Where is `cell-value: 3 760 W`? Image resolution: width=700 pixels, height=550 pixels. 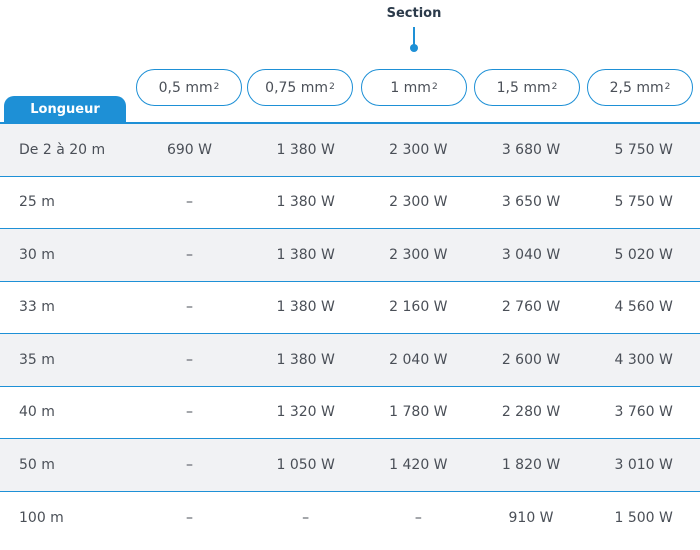
cell-value: 3 760 W is located at coordinates (643, 412).